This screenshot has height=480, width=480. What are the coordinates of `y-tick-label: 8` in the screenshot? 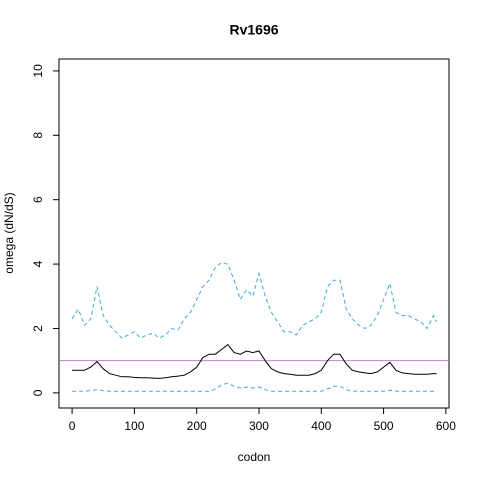 It's located at (38, 135).